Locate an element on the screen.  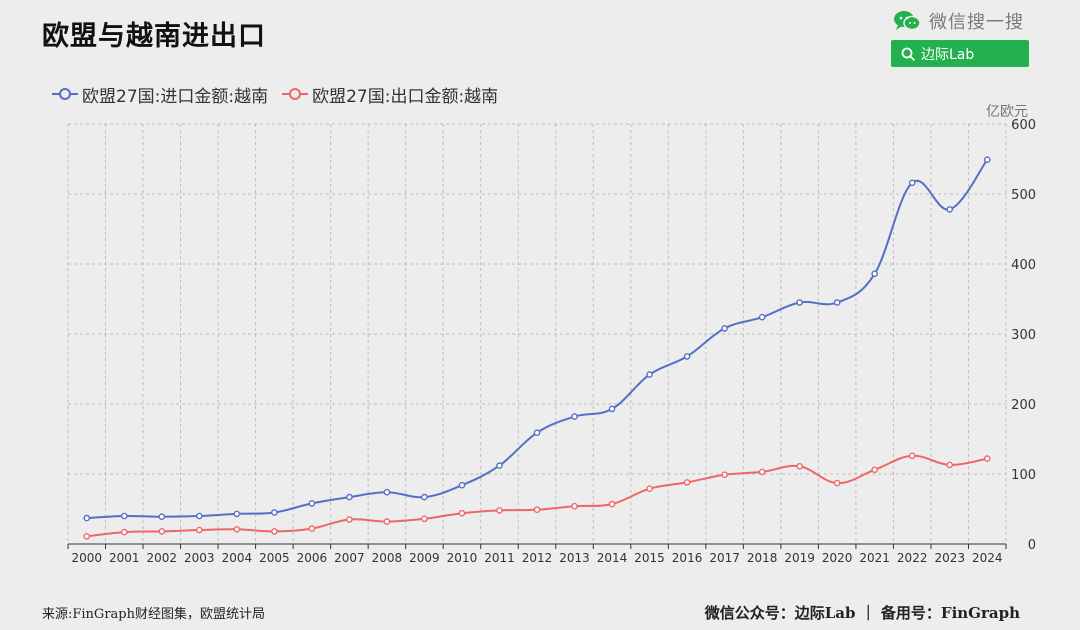
x-tick-label: 2000 is located at coordinates (86, 558).